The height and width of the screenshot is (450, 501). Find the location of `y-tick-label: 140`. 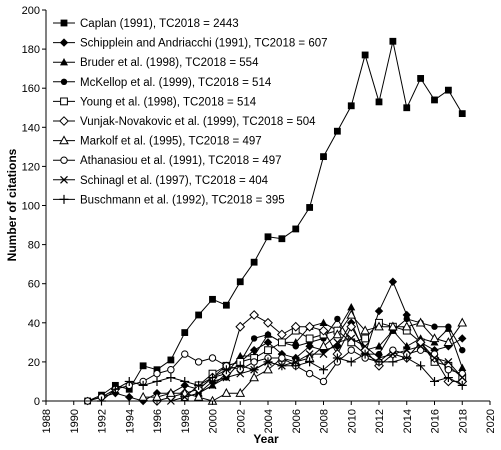

y-tick-label: 140 is located at coordinates (31, 128).